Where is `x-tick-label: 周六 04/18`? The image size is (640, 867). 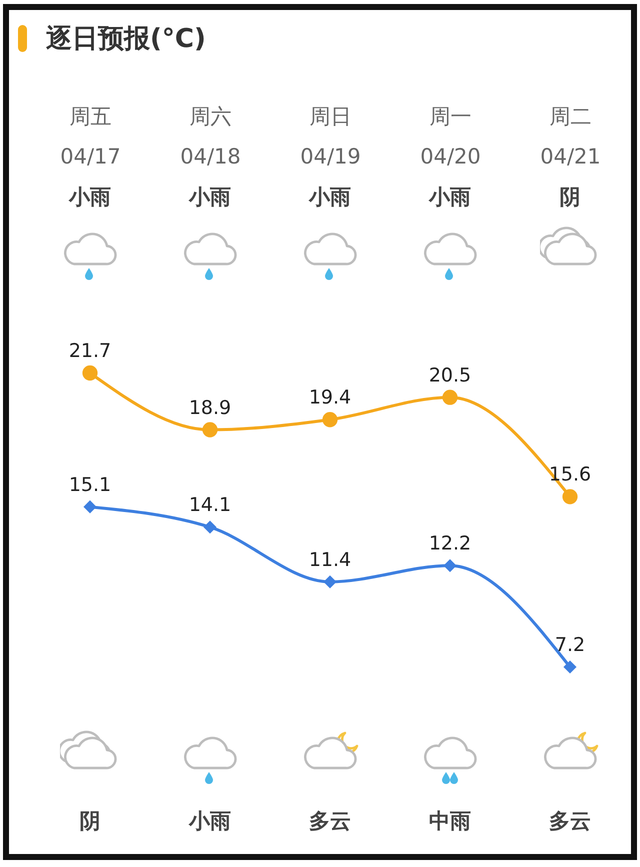
x-tick-label: 周六 04/18 is located at coordinates (210, 136).